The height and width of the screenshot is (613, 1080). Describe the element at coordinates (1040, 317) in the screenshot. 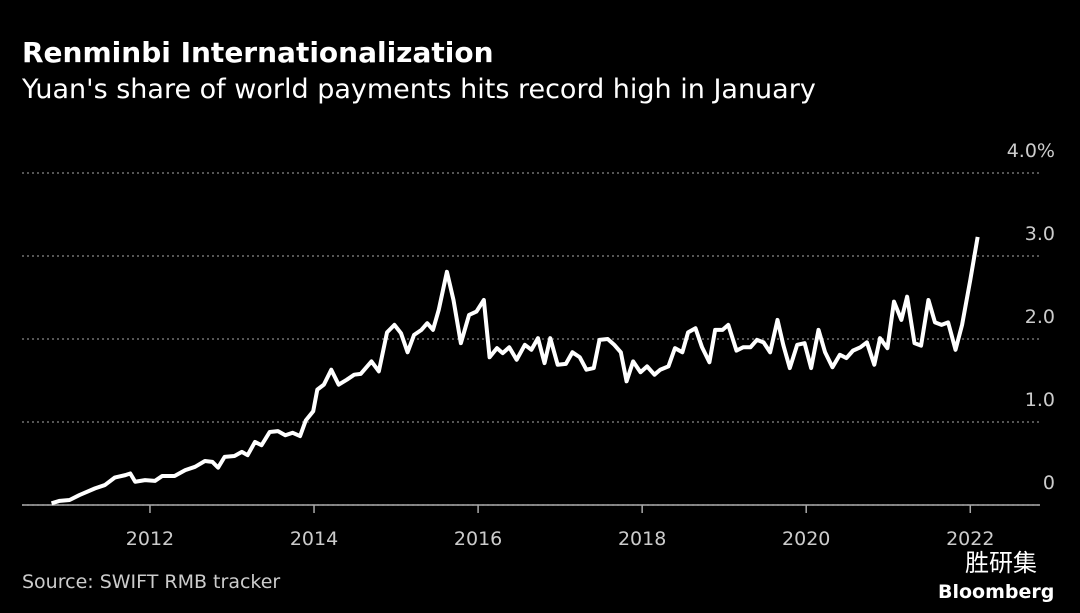

I see `y-tick-label: 2.0` at that location.